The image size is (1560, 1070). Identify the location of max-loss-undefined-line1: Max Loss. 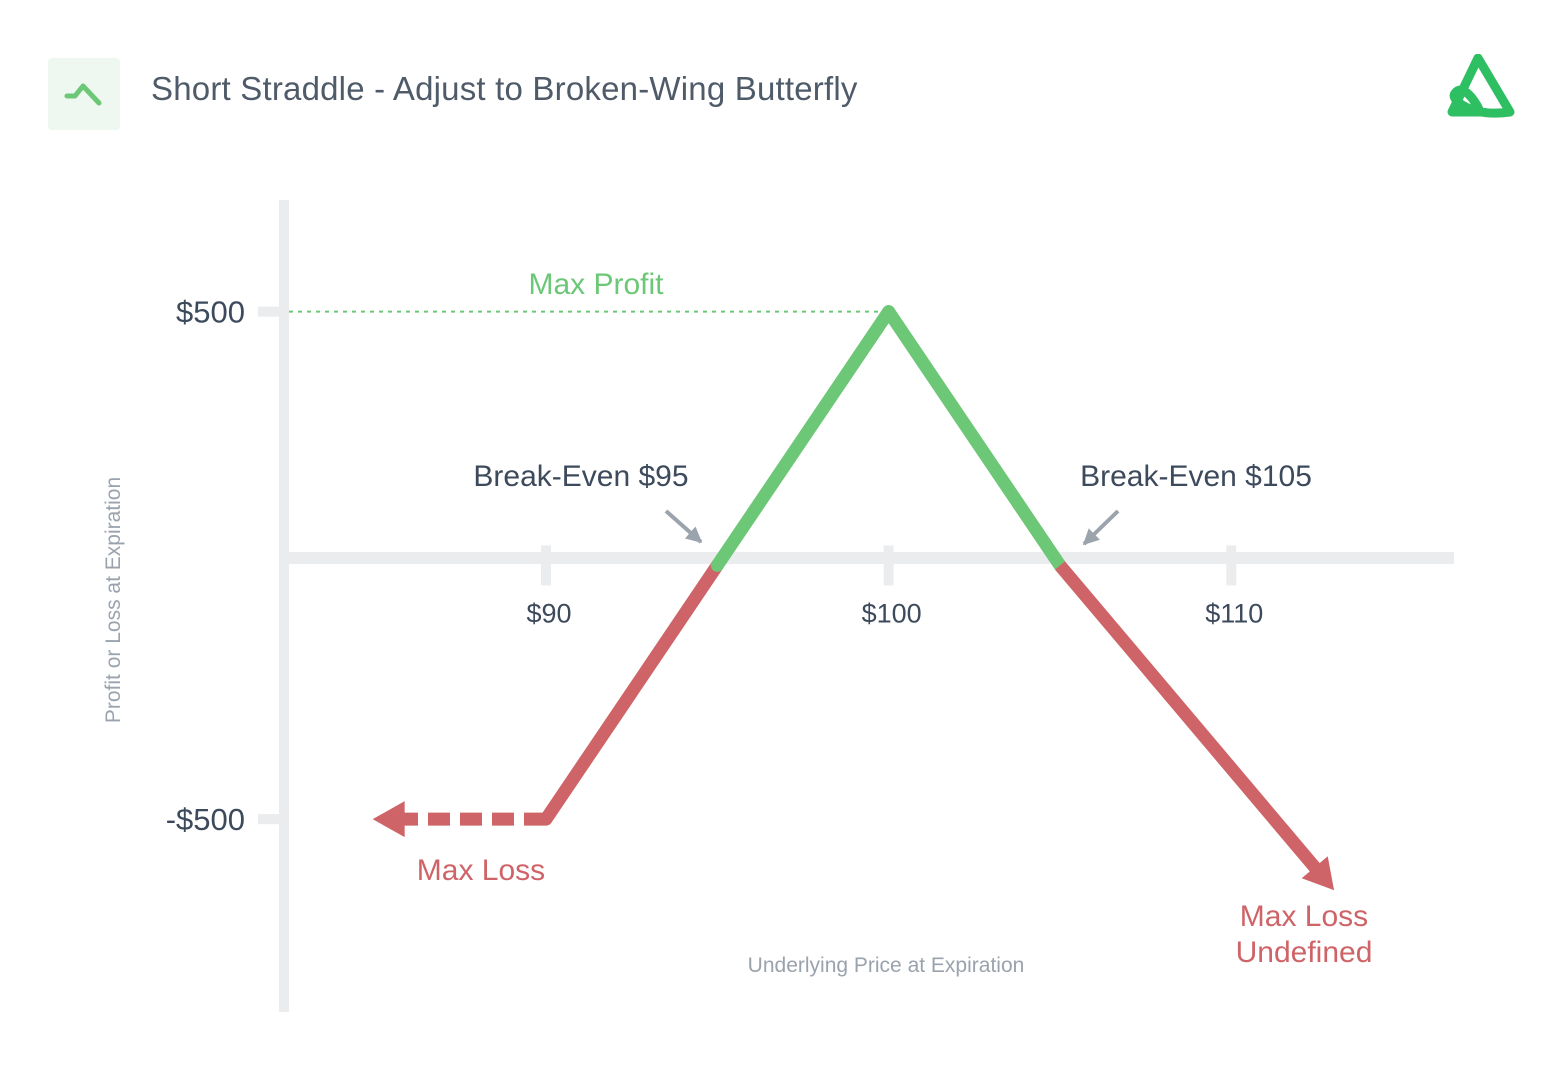
(1304, 916).